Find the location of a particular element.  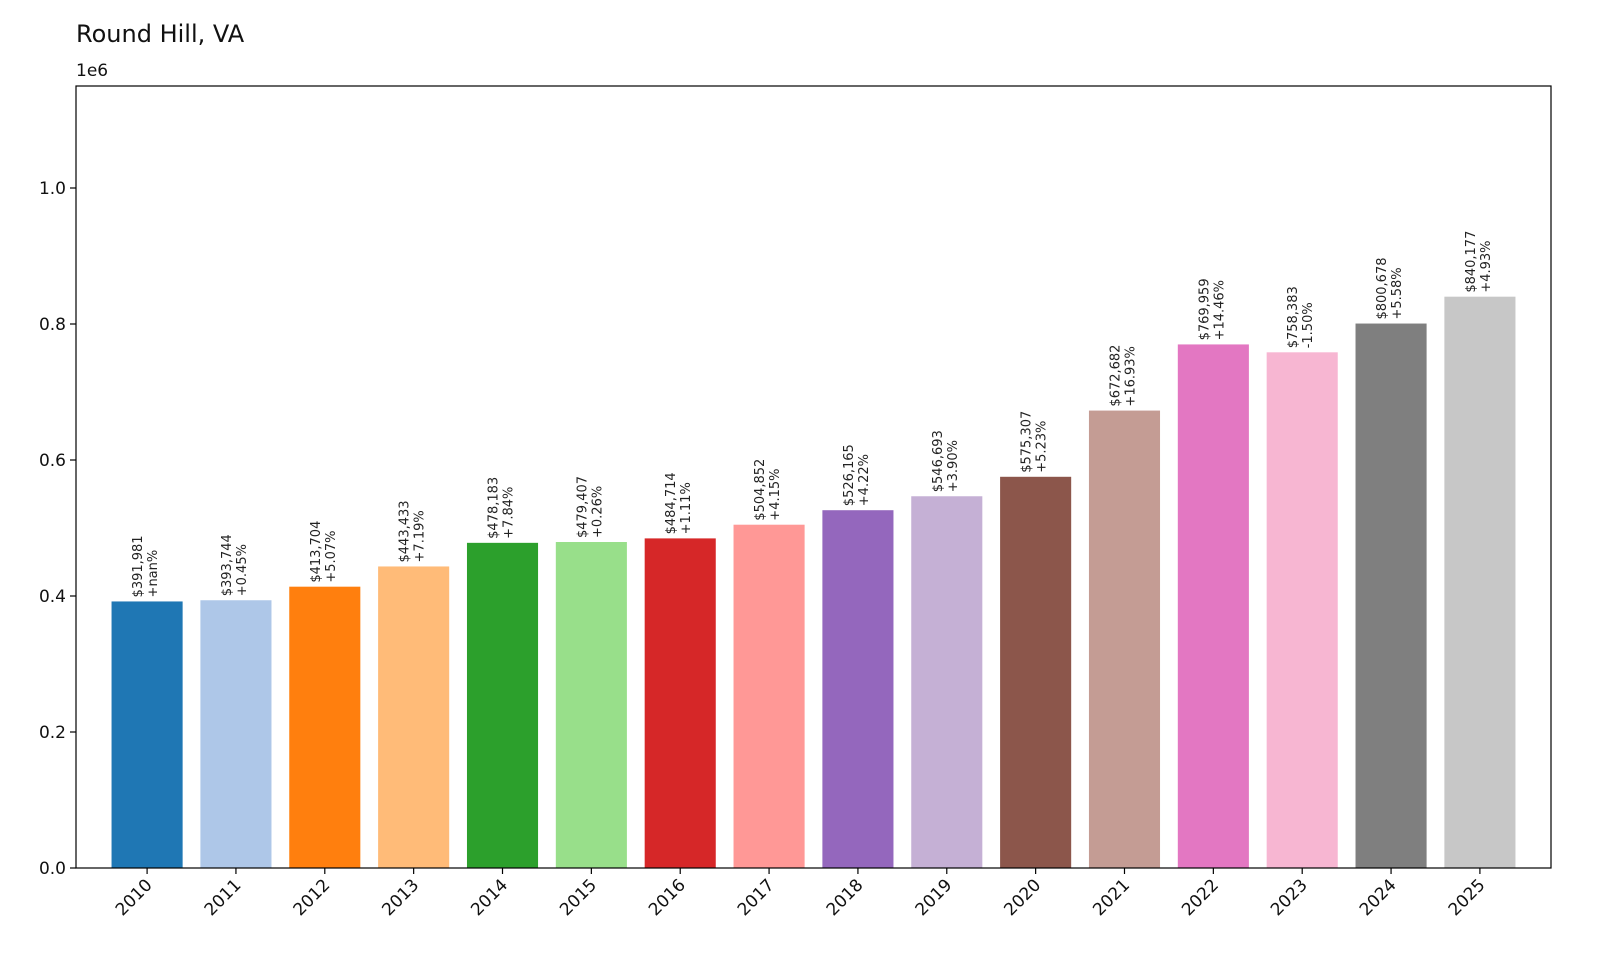

value-label: $504,852 is located at coordinates (760, 490).